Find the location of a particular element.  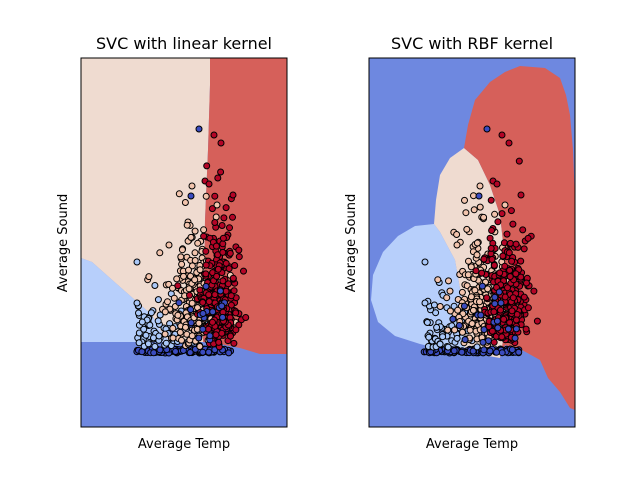

chart-title-linear: SVC with linear kernel is located at coordinates (184, 43).